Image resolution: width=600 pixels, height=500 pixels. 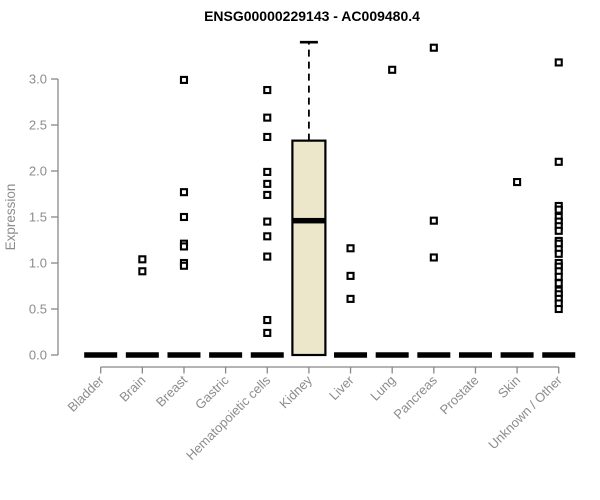 What do you see at coordinates (38, 309) in the screenshot?
I see `y-tick-label: 0.5` at bounding box center [38, 309].